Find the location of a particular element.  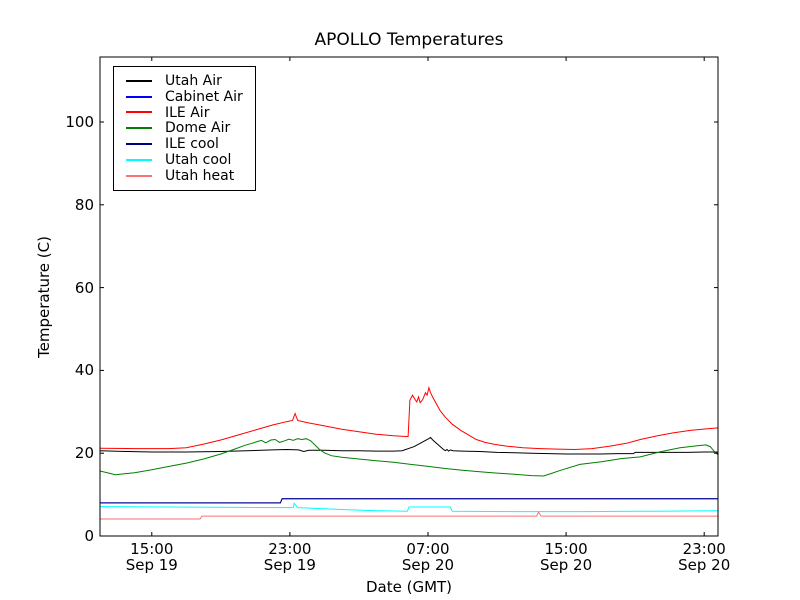

series-line-ile-cool is located at coordinates (409, 501).